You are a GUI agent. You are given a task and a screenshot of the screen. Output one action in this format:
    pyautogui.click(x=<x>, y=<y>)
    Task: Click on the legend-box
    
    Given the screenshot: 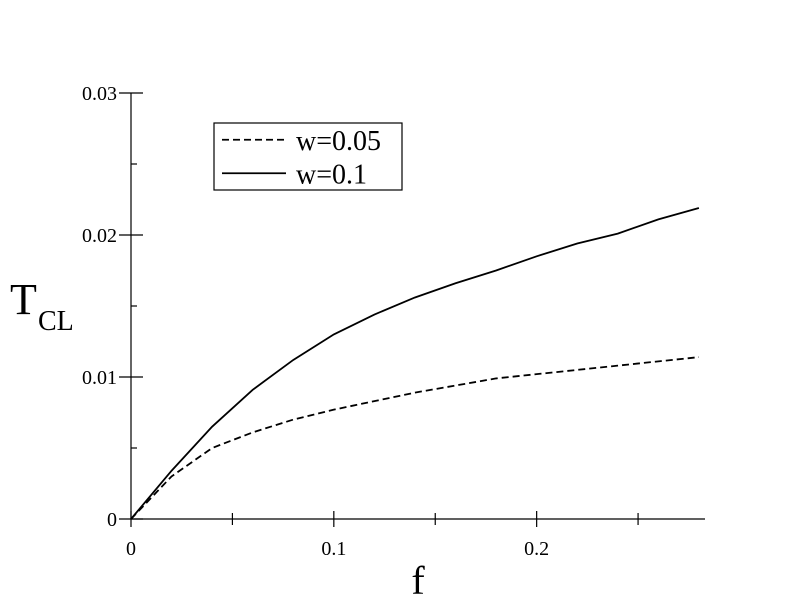 What is the action you would take?
    pyautogui.click(x=308, y=156)
    